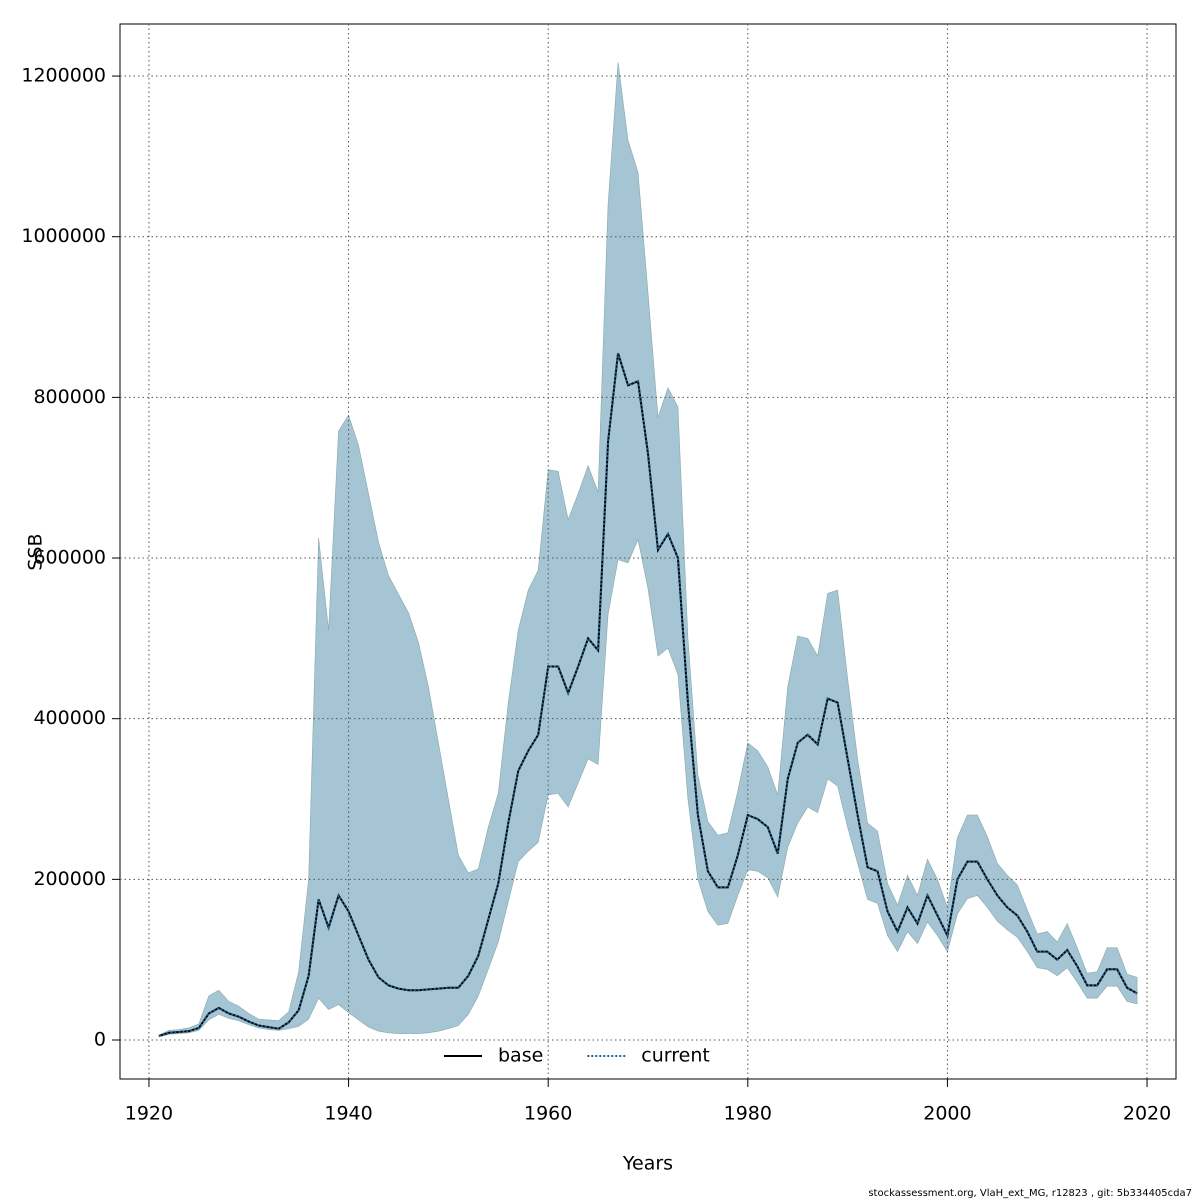  What do you see at coordinates (675, 1056) in the screenshot?
I see `legend-label: current` at bounding box center [675, 1056].